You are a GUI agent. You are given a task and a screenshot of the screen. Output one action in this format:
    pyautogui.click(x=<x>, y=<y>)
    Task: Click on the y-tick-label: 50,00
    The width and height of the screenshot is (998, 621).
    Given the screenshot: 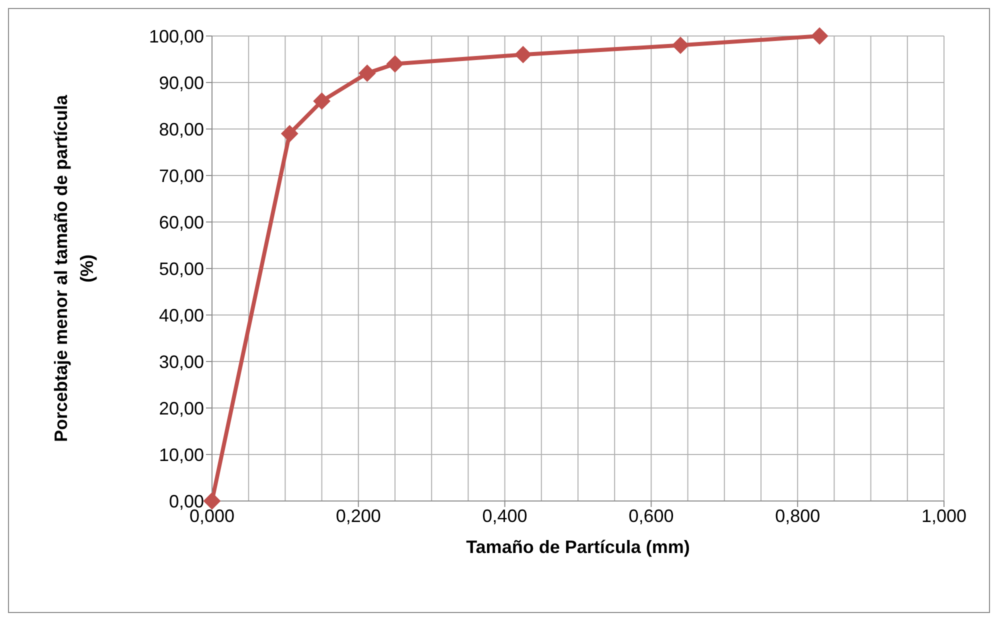 What is the action you would take?
    pyautogui.click(x=181, y=268)
    